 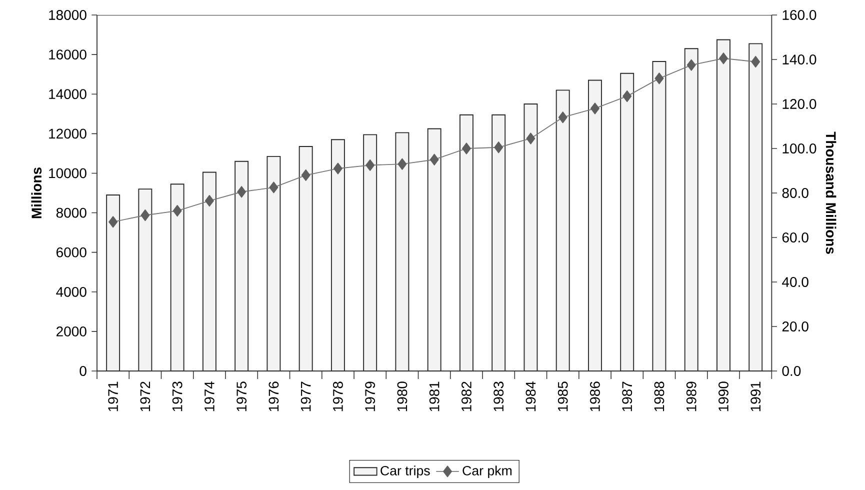 What do you see at coordinates (799, 149) in the screenshot?
I see `y2-tick-label: 100.0` at bounding box center [799, 149].